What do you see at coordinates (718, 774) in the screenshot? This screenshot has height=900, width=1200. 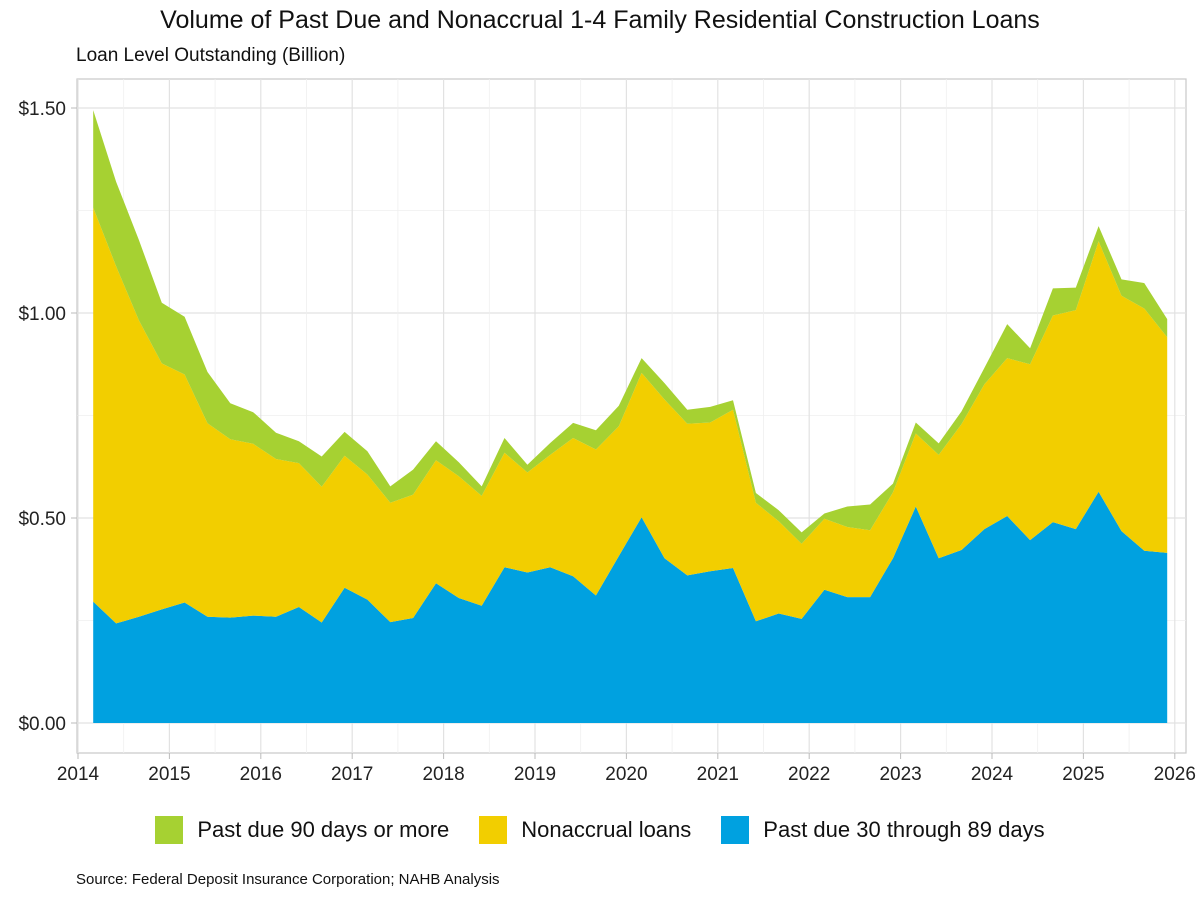 I see `x-tick-label: 2021` at bounding box center [718, 774].